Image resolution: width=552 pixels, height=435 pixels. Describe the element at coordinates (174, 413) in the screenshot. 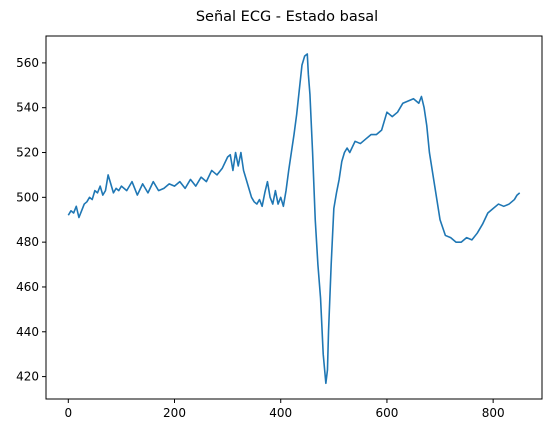

I see `x-tick-label: 200` at that location.